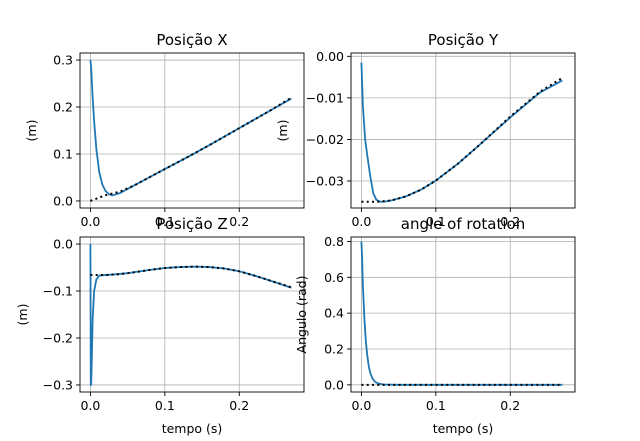 The width and height of the screenshot is (640, 441). Describe the element at coordinates (463, 40) in the screenshot. I see `chart-title: Posição Y` at that location.